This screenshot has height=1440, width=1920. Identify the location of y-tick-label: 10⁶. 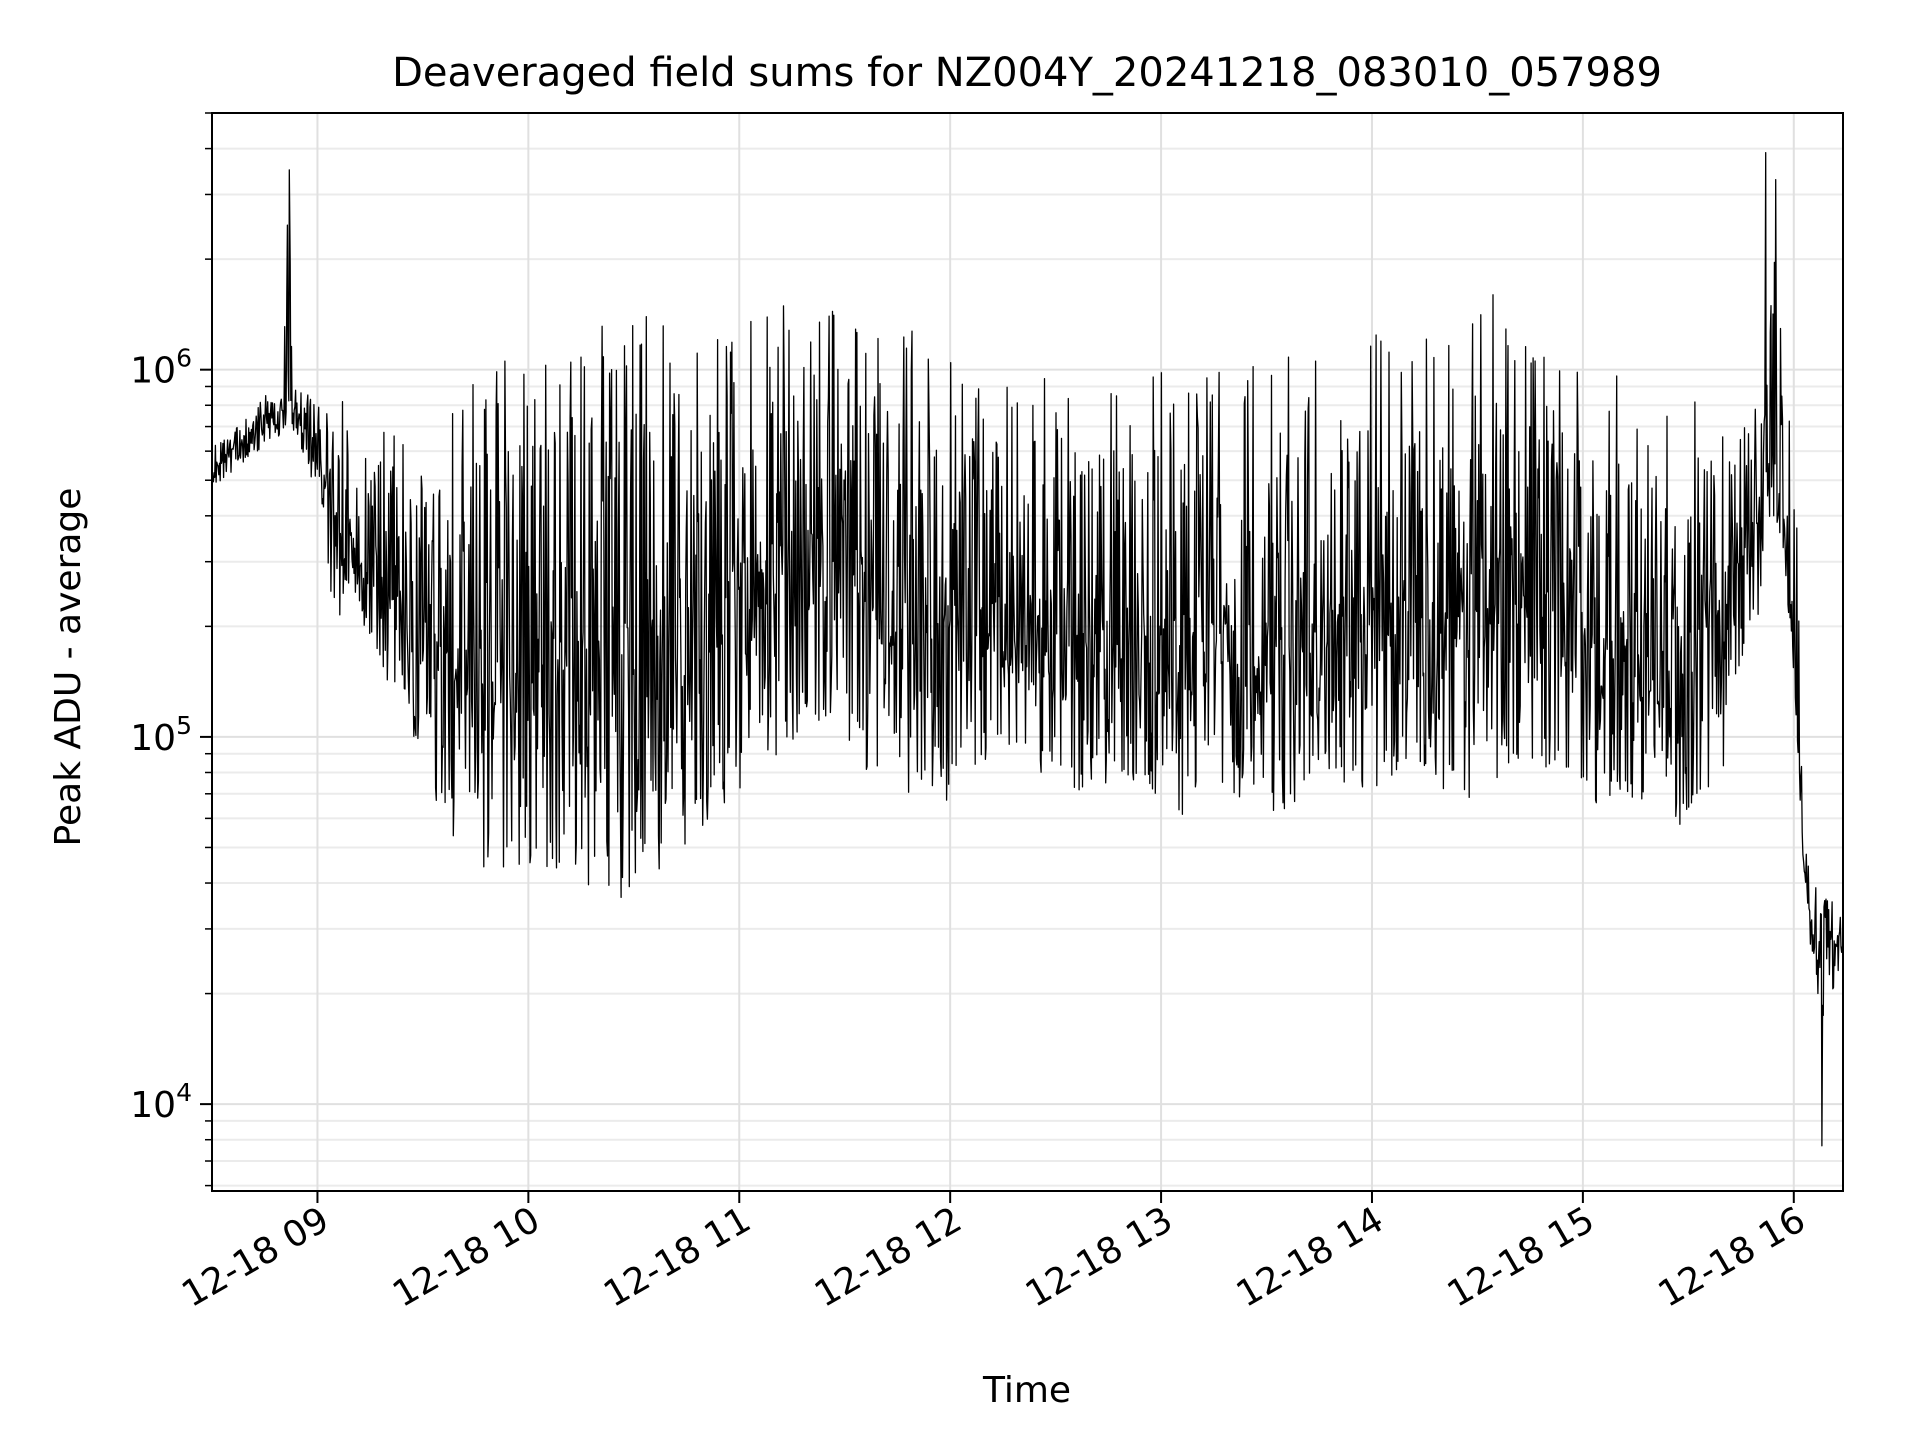
(161, 368).